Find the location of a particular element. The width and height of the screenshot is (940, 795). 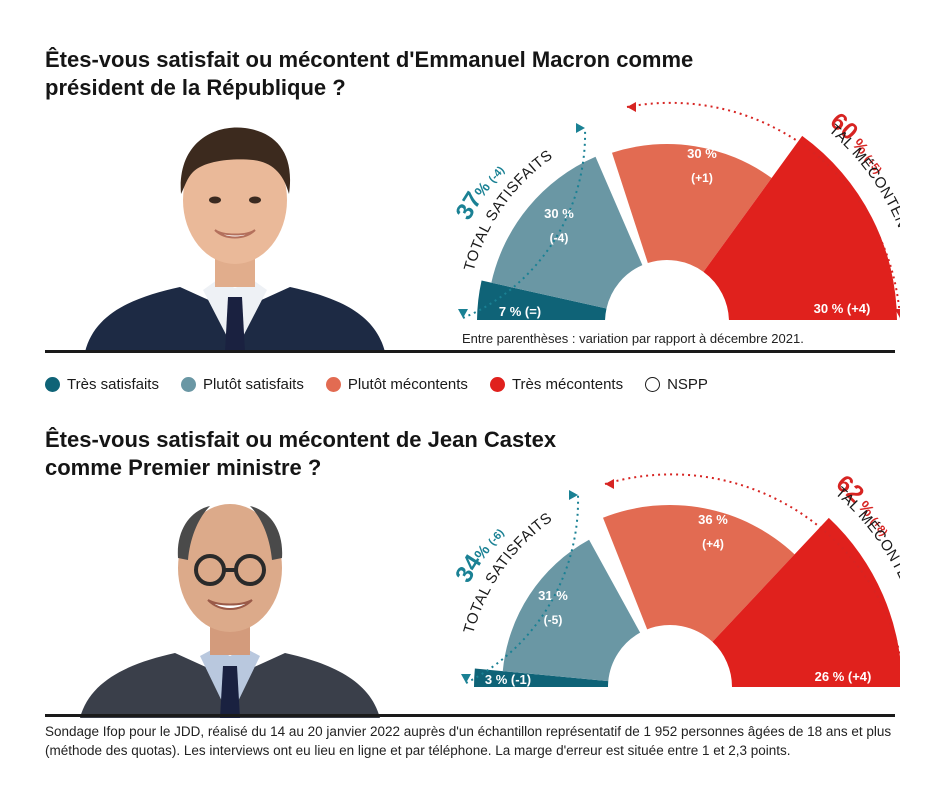

legend-item-plutot-mecontents: Plutôt mécontents is located at coordinates (396, 384).